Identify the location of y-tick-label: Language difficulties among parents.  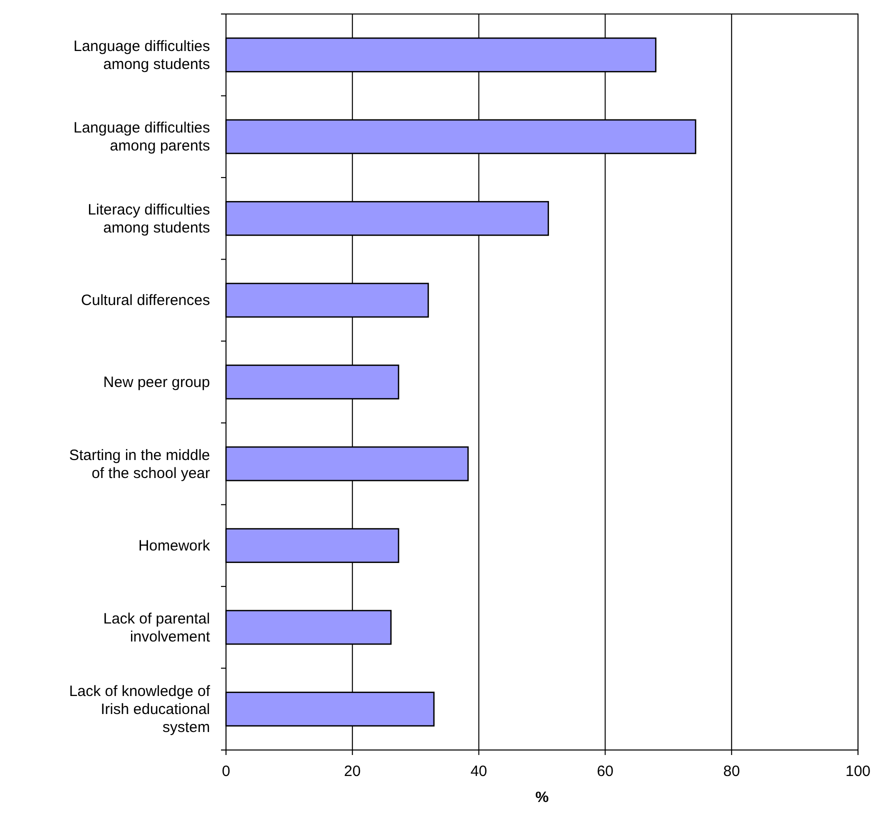
(142, 137).